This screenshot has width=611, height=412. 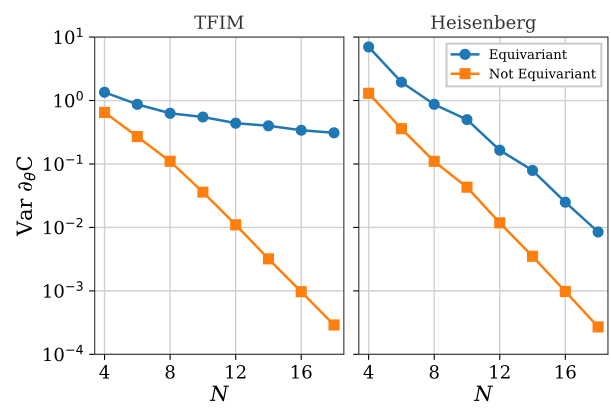 I want to click on y-tick-label: 10$^{−2}$, so click(x=63, y=226).